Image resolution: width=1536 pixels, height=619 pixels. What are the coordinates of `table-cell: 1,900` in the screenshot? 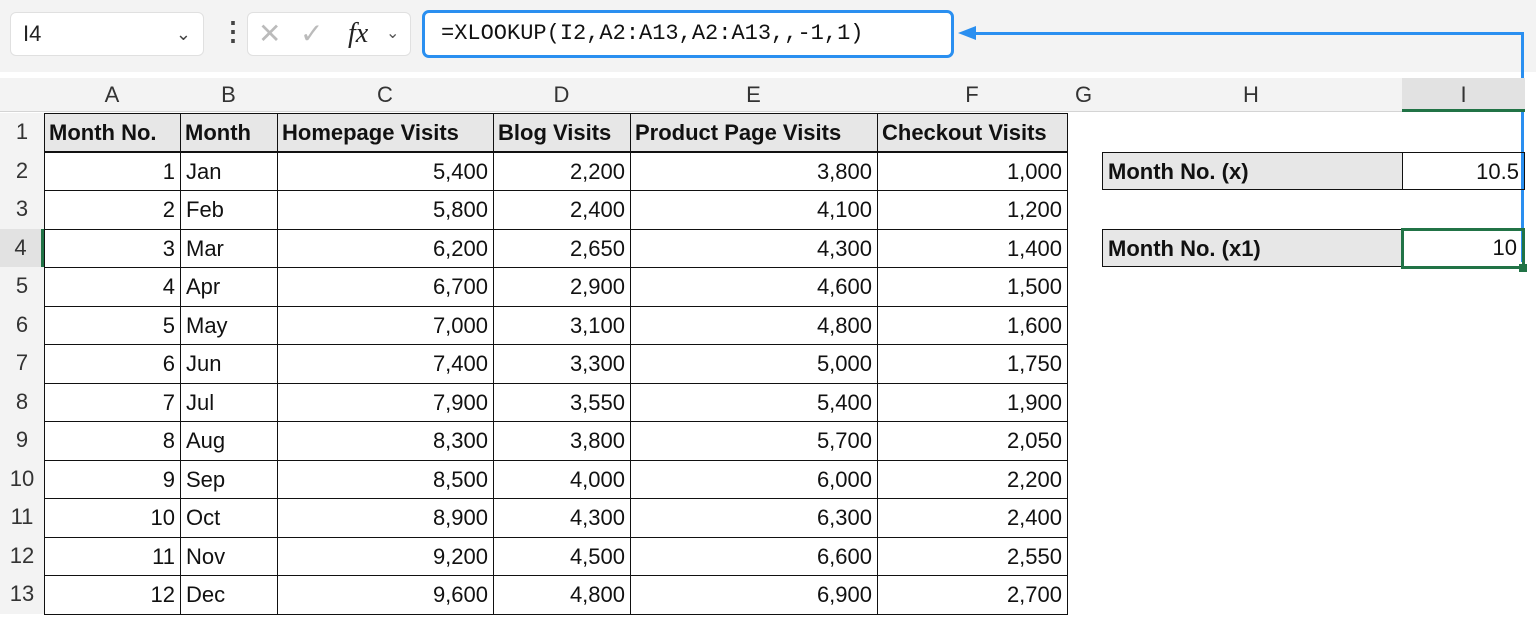 It's located at (972, 402).